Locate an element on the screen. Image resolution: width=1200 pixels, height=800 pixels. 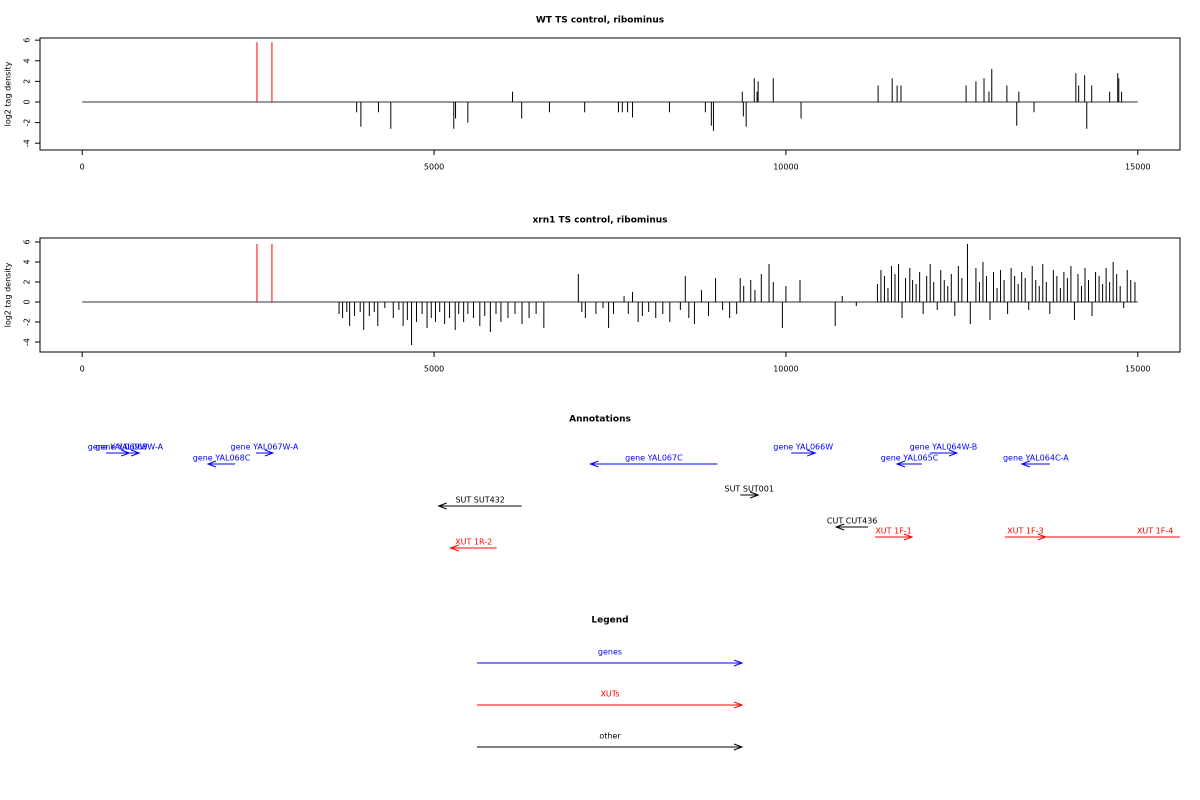
legend-label: XUTs is located at coordinates (609, 694).